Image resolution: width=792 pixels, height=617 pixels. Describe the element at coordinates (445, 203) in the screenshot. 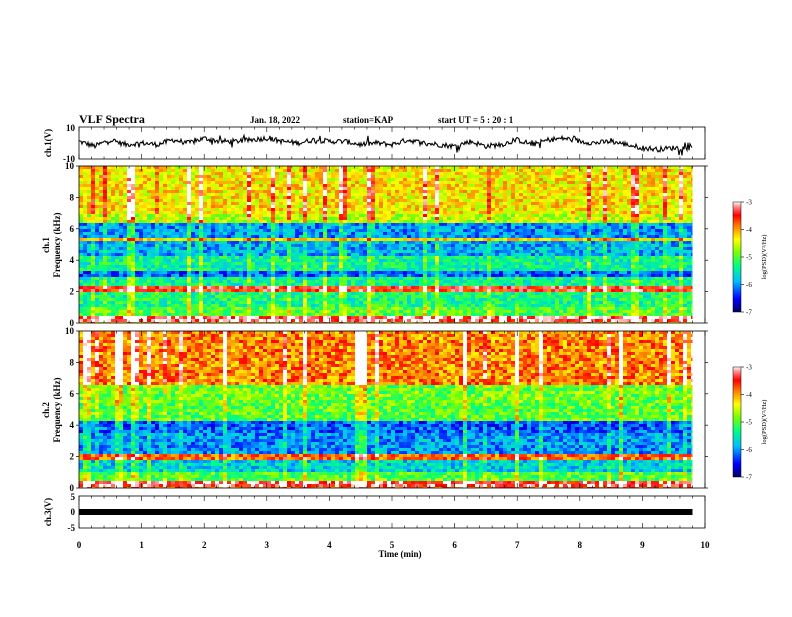

I see `spectrogram-cell-ch1-1939` at that location.